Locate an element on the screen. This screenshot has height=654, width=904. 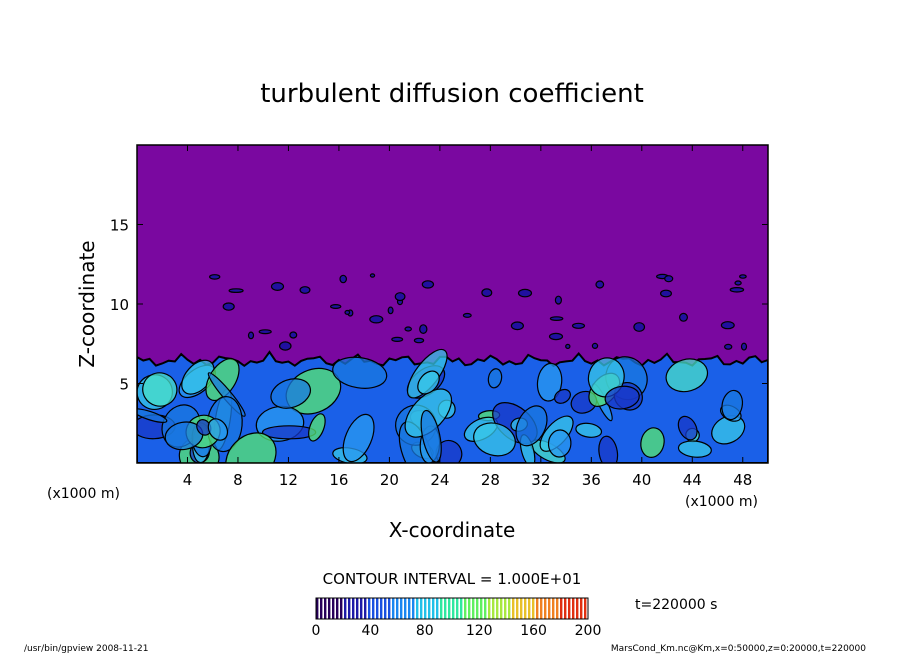
colorbar-tick-label: 80 is located at coordinates (425, 631).